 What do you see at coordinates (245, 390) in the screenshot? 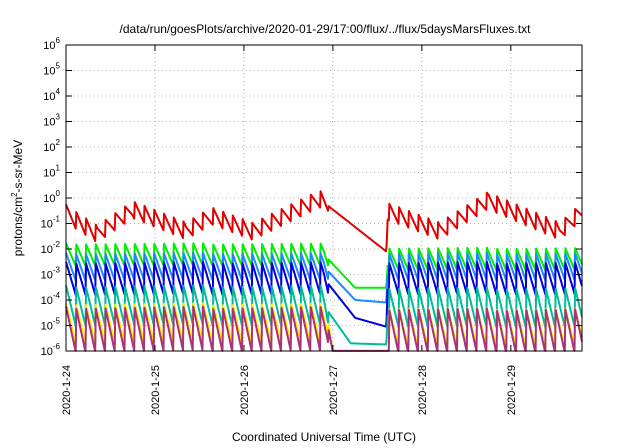
I see `x-tick-label: 2020-1-26` at bounding box center [245, 390].